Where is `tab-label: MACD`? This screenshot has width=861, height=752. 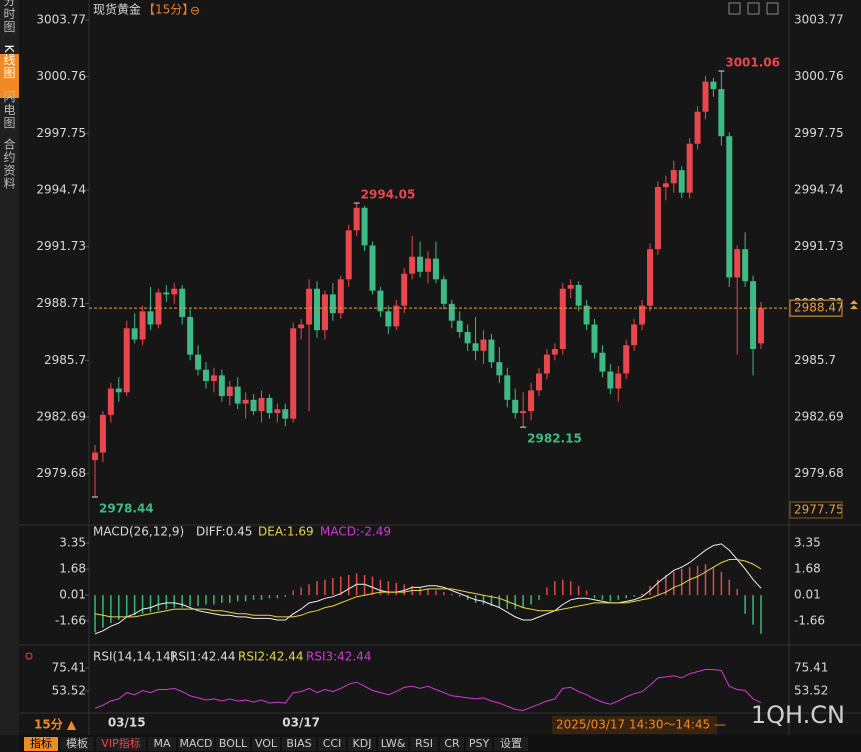 tab-label: MACD is located at coordinates (196, 743).